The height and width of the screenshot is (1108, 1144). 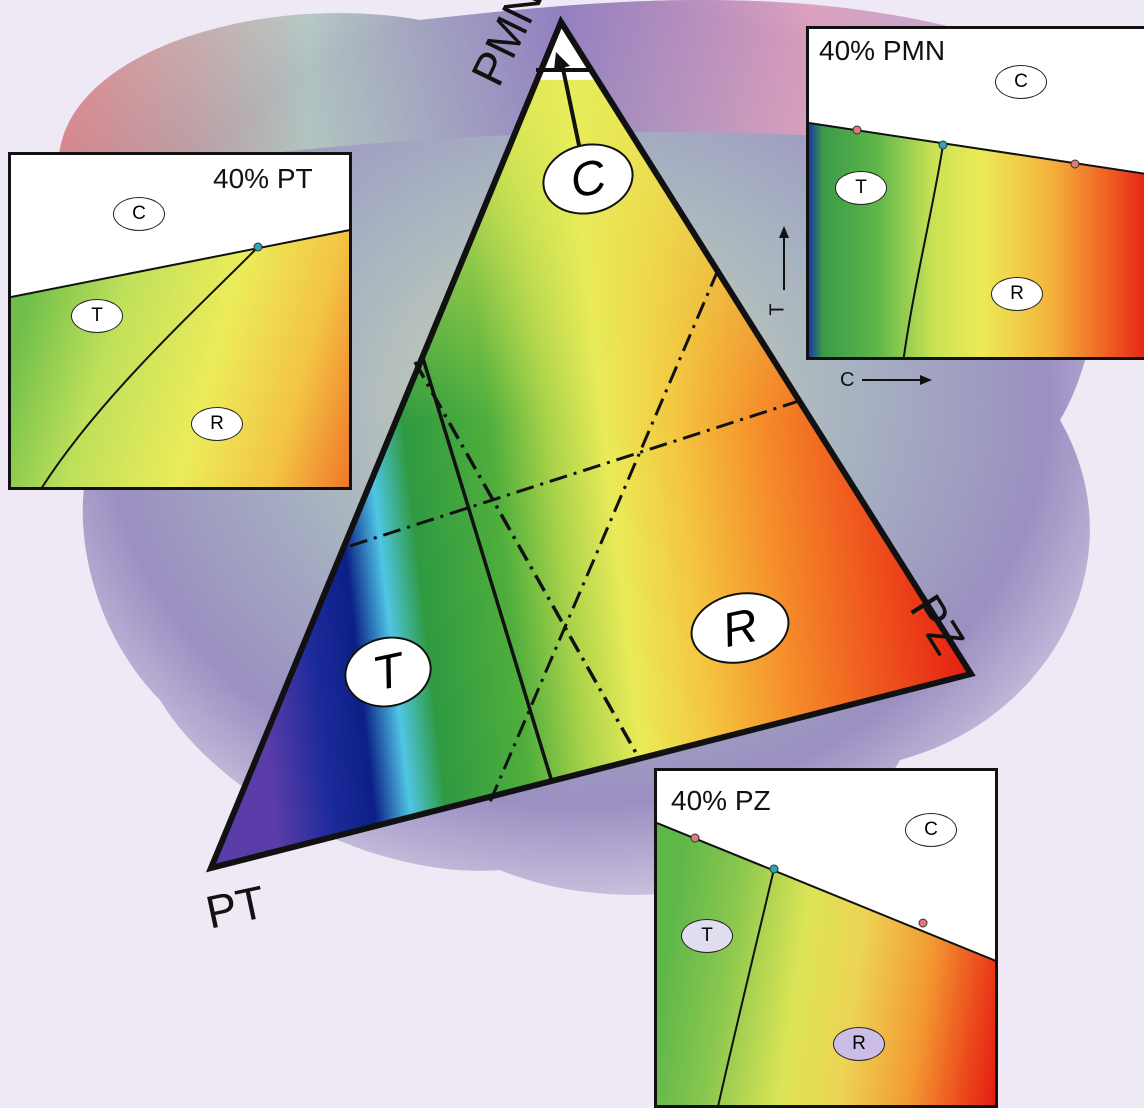 What do you see at coordinates (721, 800) in the screenshot?
I see `panel-title: 40% PZ` at bounding box center [721, 800].